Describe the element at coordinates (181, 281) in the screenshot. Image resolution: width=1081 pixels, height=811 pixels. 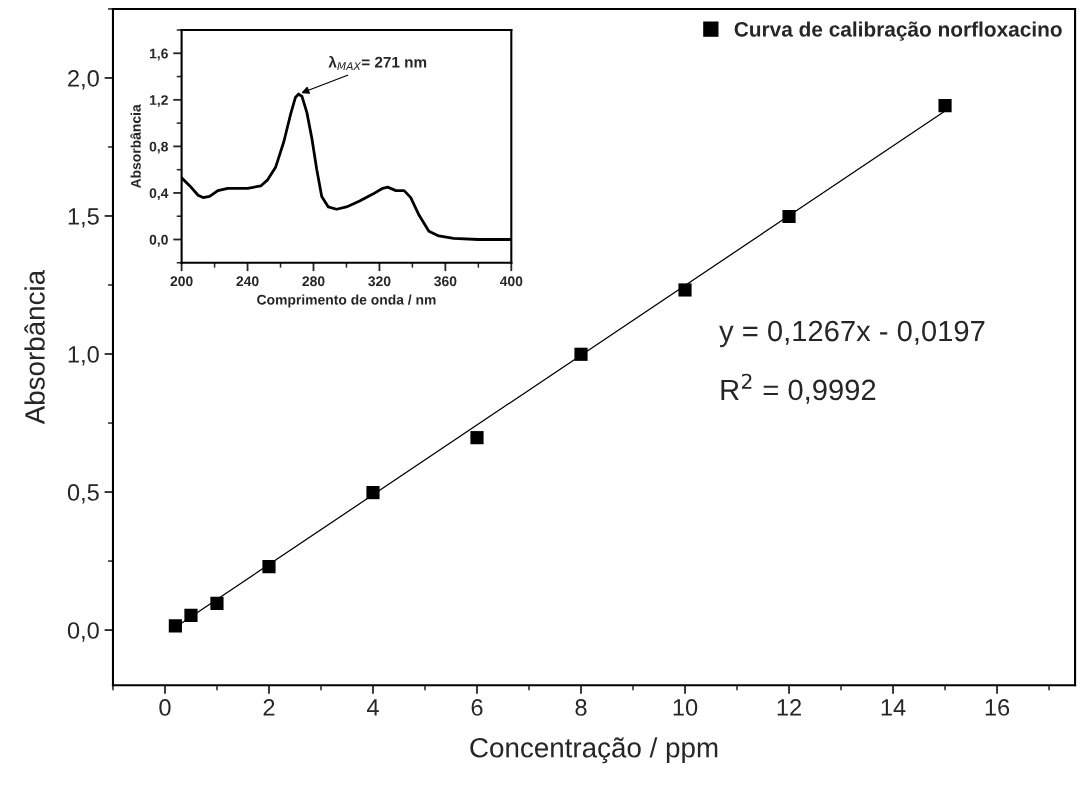
I see `x-tick-label: 200` at that location.